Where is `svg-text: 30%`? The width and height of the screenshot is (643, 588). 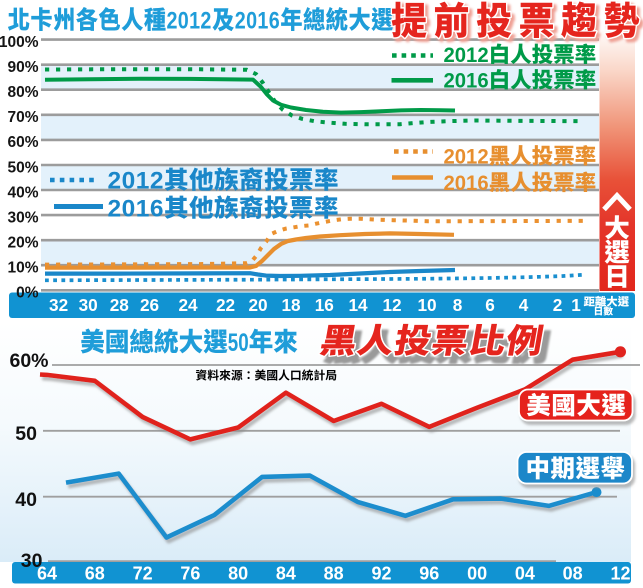 svg-text: 30% is located at coordinates (22, 217).